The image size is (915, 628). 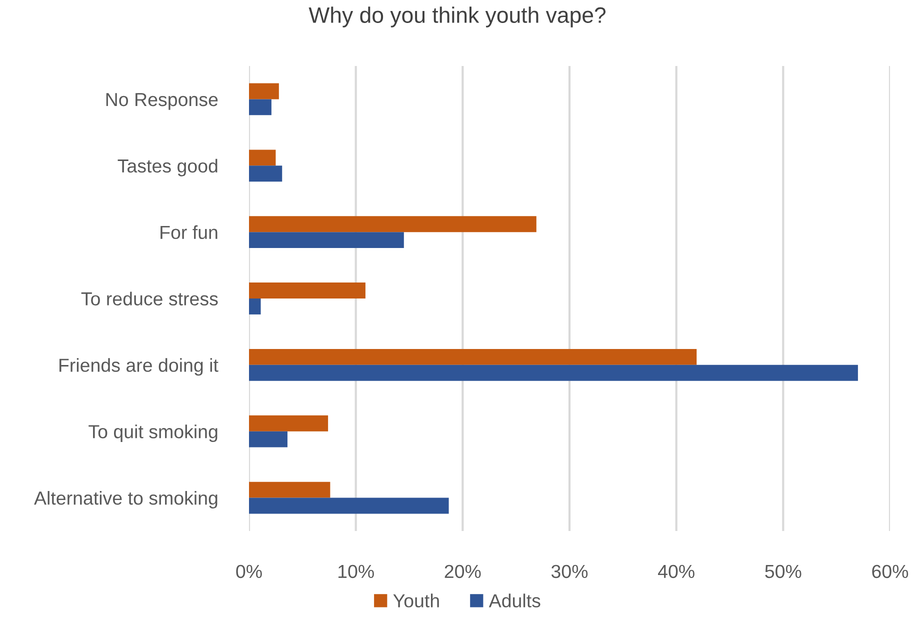 What do you see at coordinates (149, 299) in the screenshot?
I see `y-tick-label: To reduce stress` at bounding box center [149, 299].